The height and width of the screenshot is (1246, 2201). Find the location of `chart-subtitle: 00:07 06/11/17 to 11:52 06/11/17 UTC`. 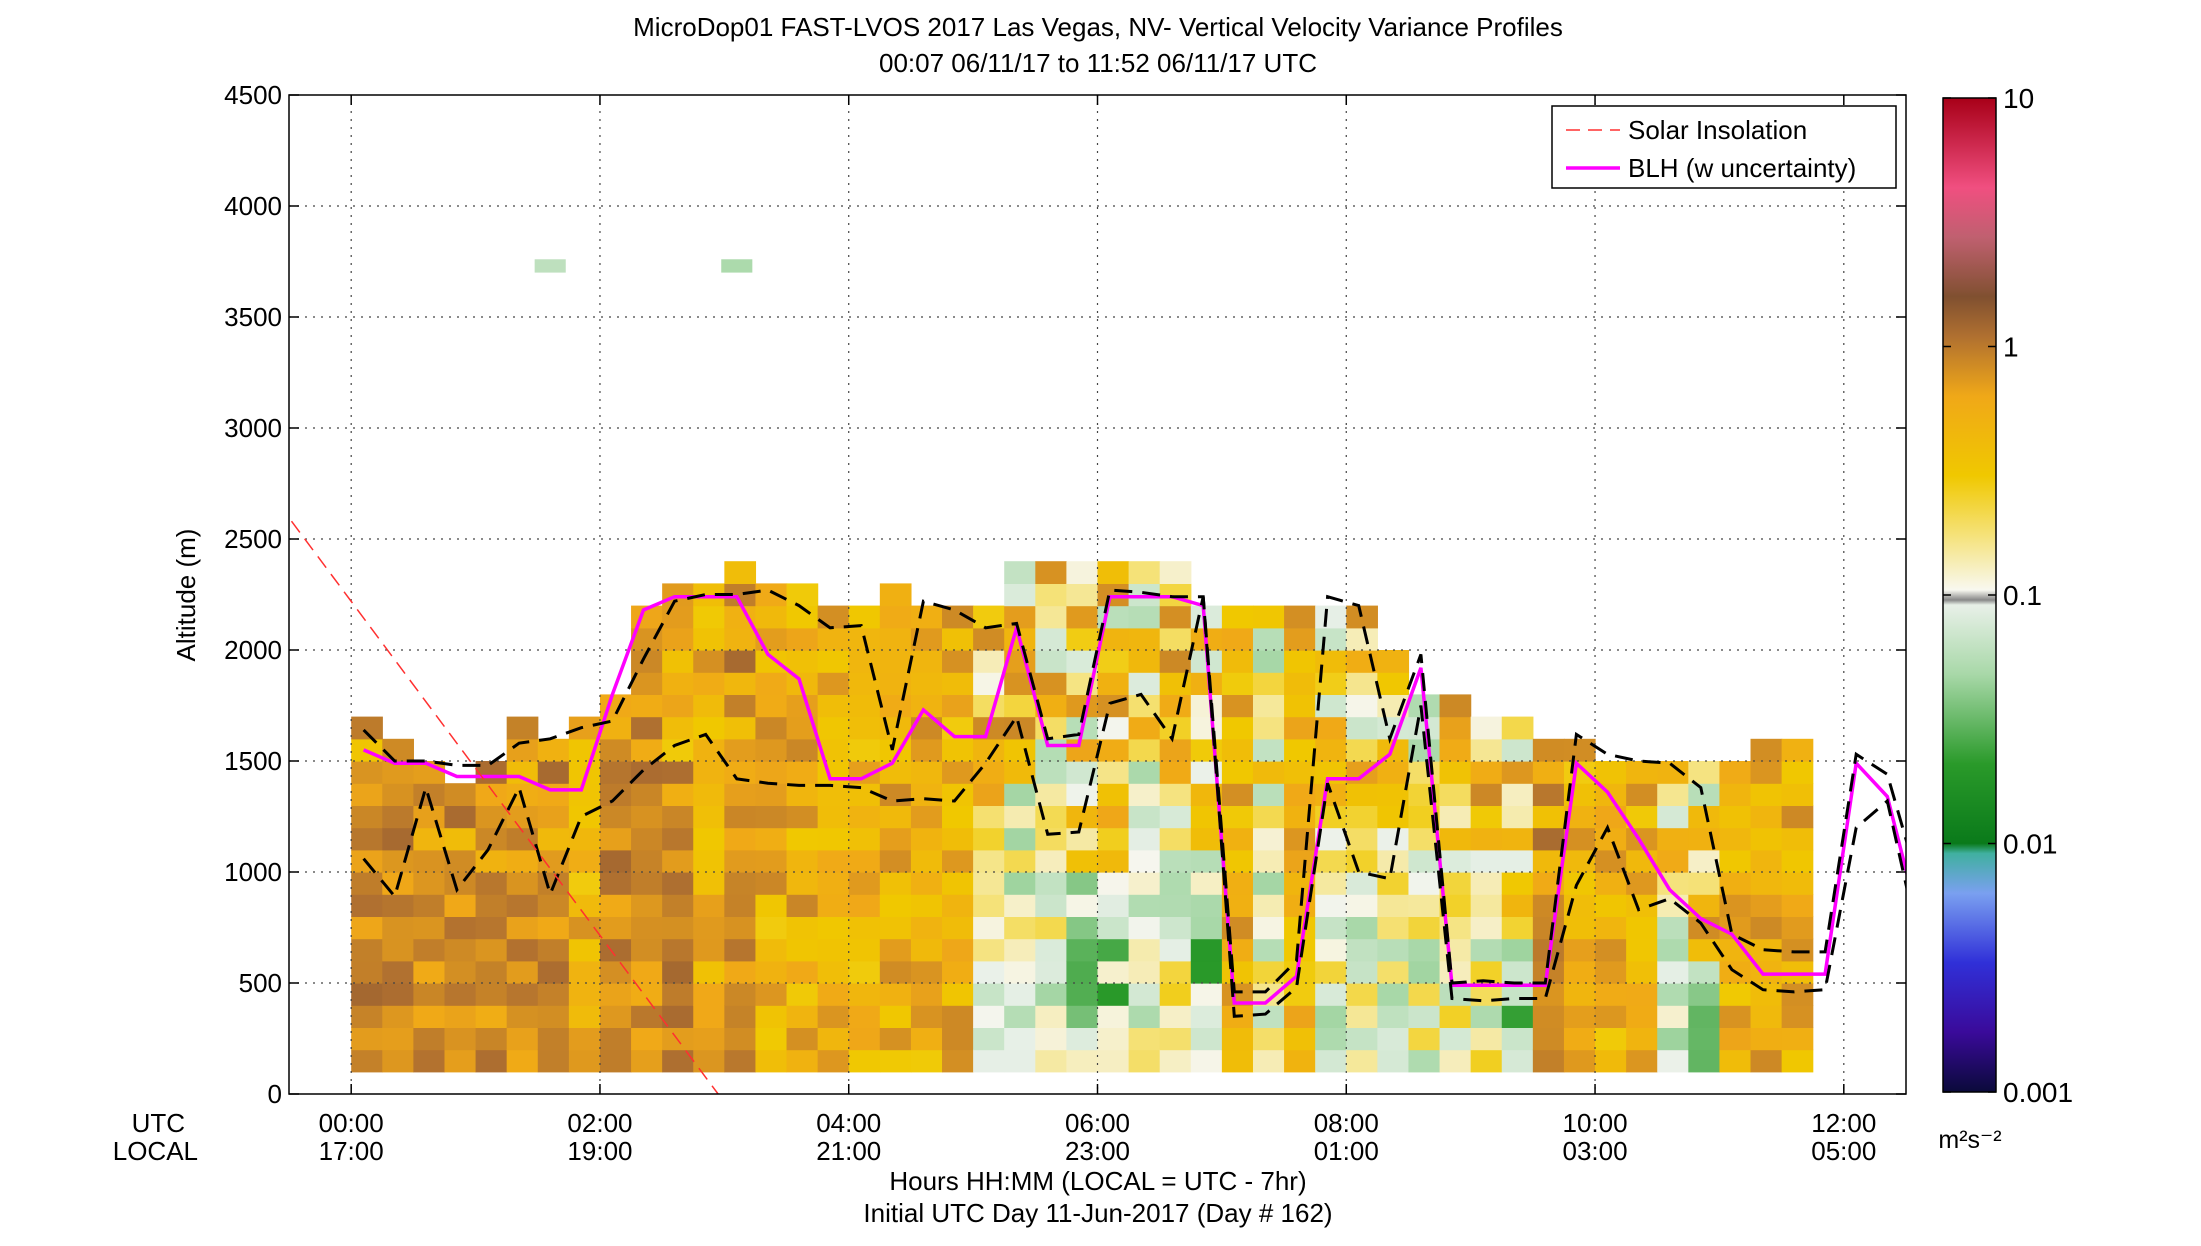

chart-subtitle: 00:07 06/11/17 to 11:52 06/11/17 UTC is located at coordinates (1098, 63).